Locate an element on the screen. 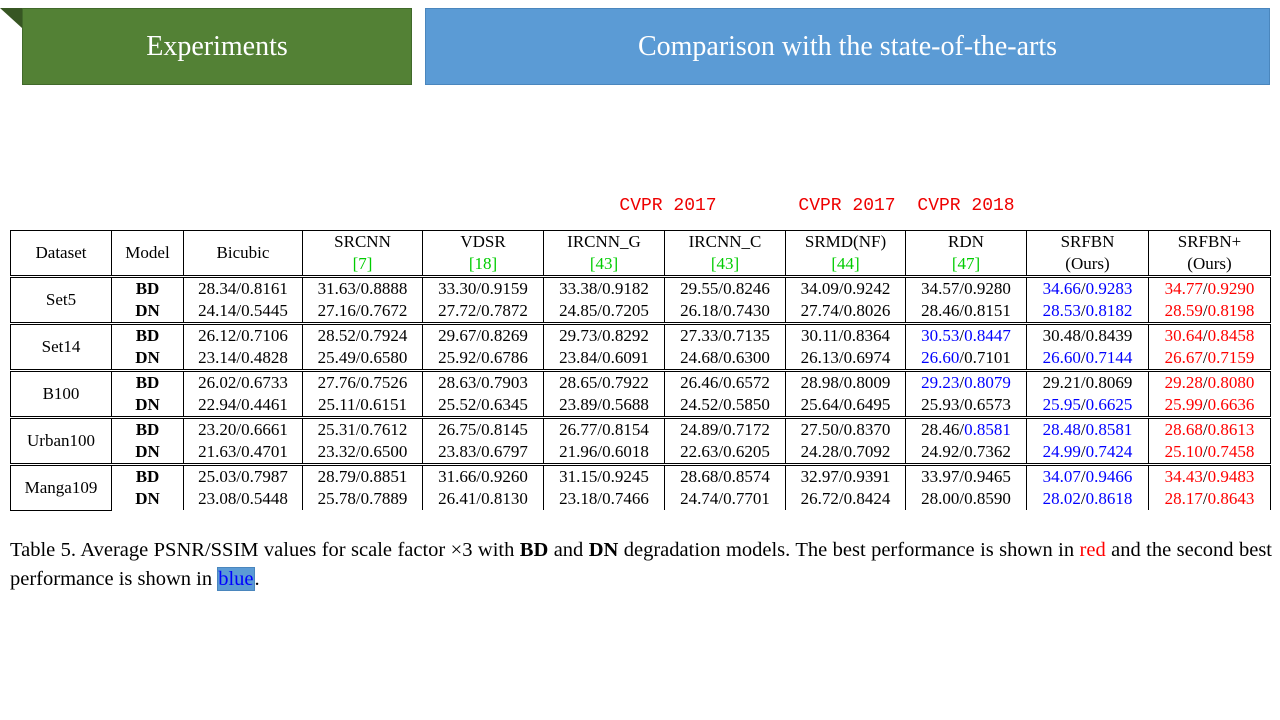  ssim-value: 0.7159 is located at coordinates (1231, 357).